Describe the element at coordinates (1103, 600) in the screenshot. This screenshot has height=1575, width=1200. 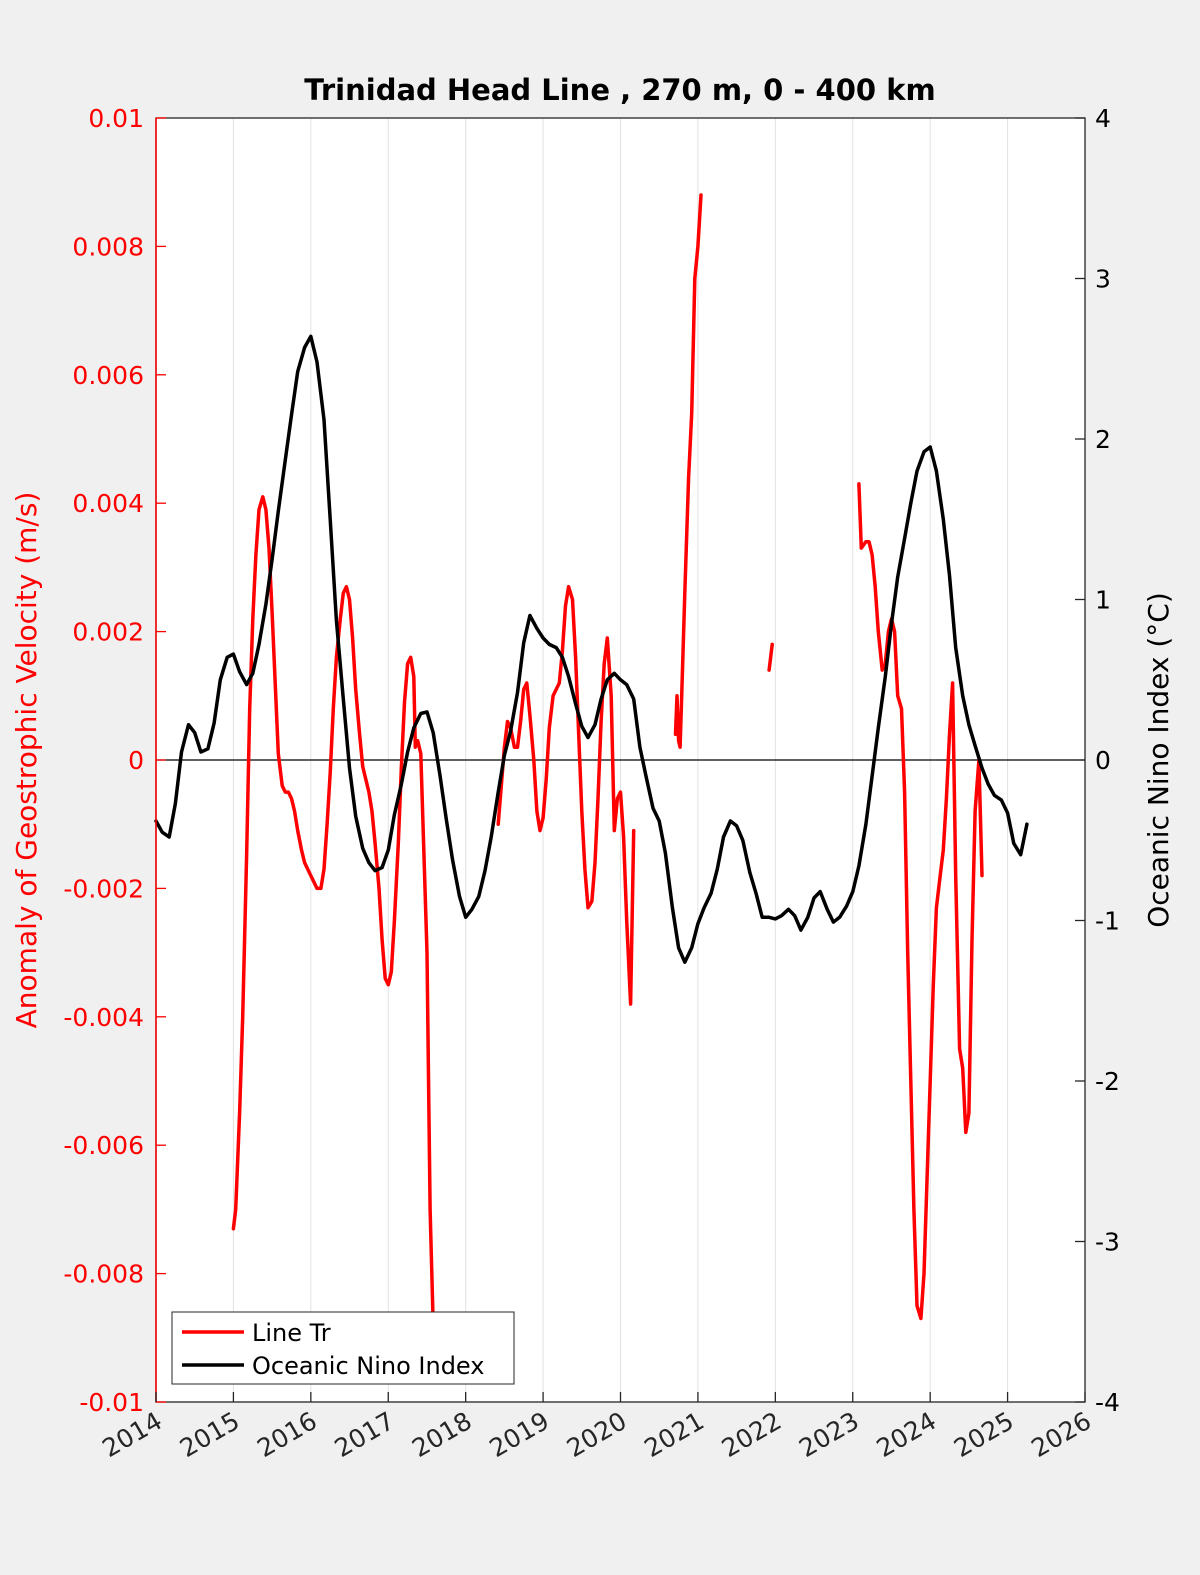
I see `right-tick-label: 1` at that location.